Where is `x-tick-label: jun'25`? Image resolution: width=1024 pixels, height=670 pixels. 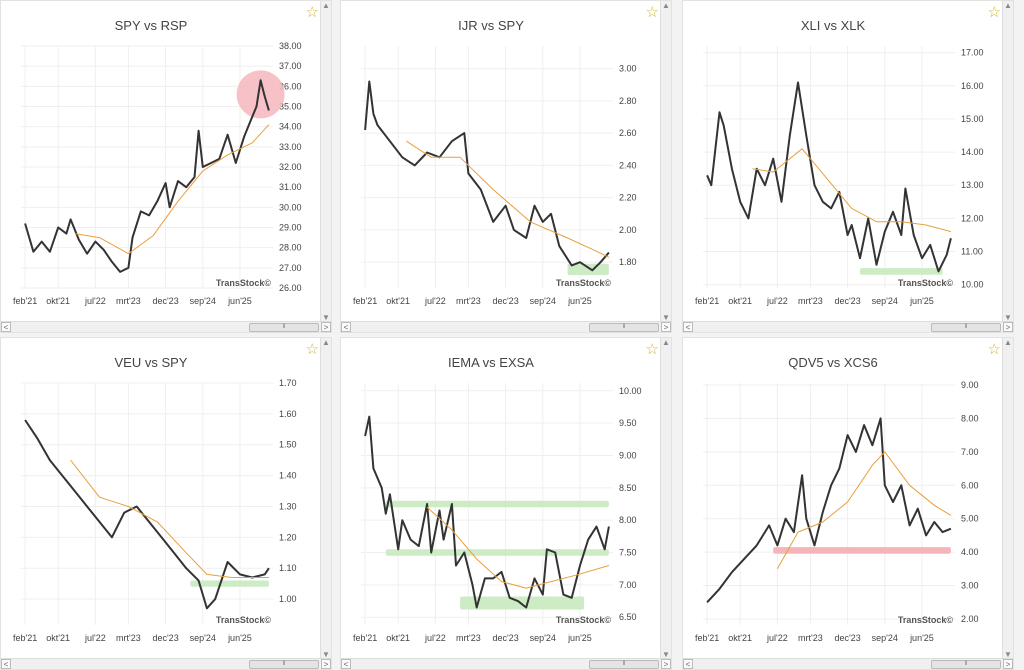
x-tick-label: jun'25 is located at coordinates (921, 638).